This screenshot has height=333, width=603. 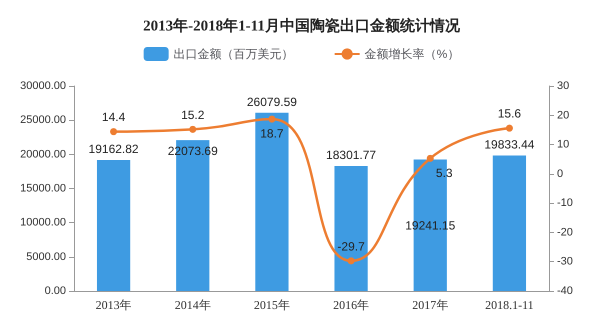 I want to click on y2-tick-label: -30, so click(x=565, y=262).